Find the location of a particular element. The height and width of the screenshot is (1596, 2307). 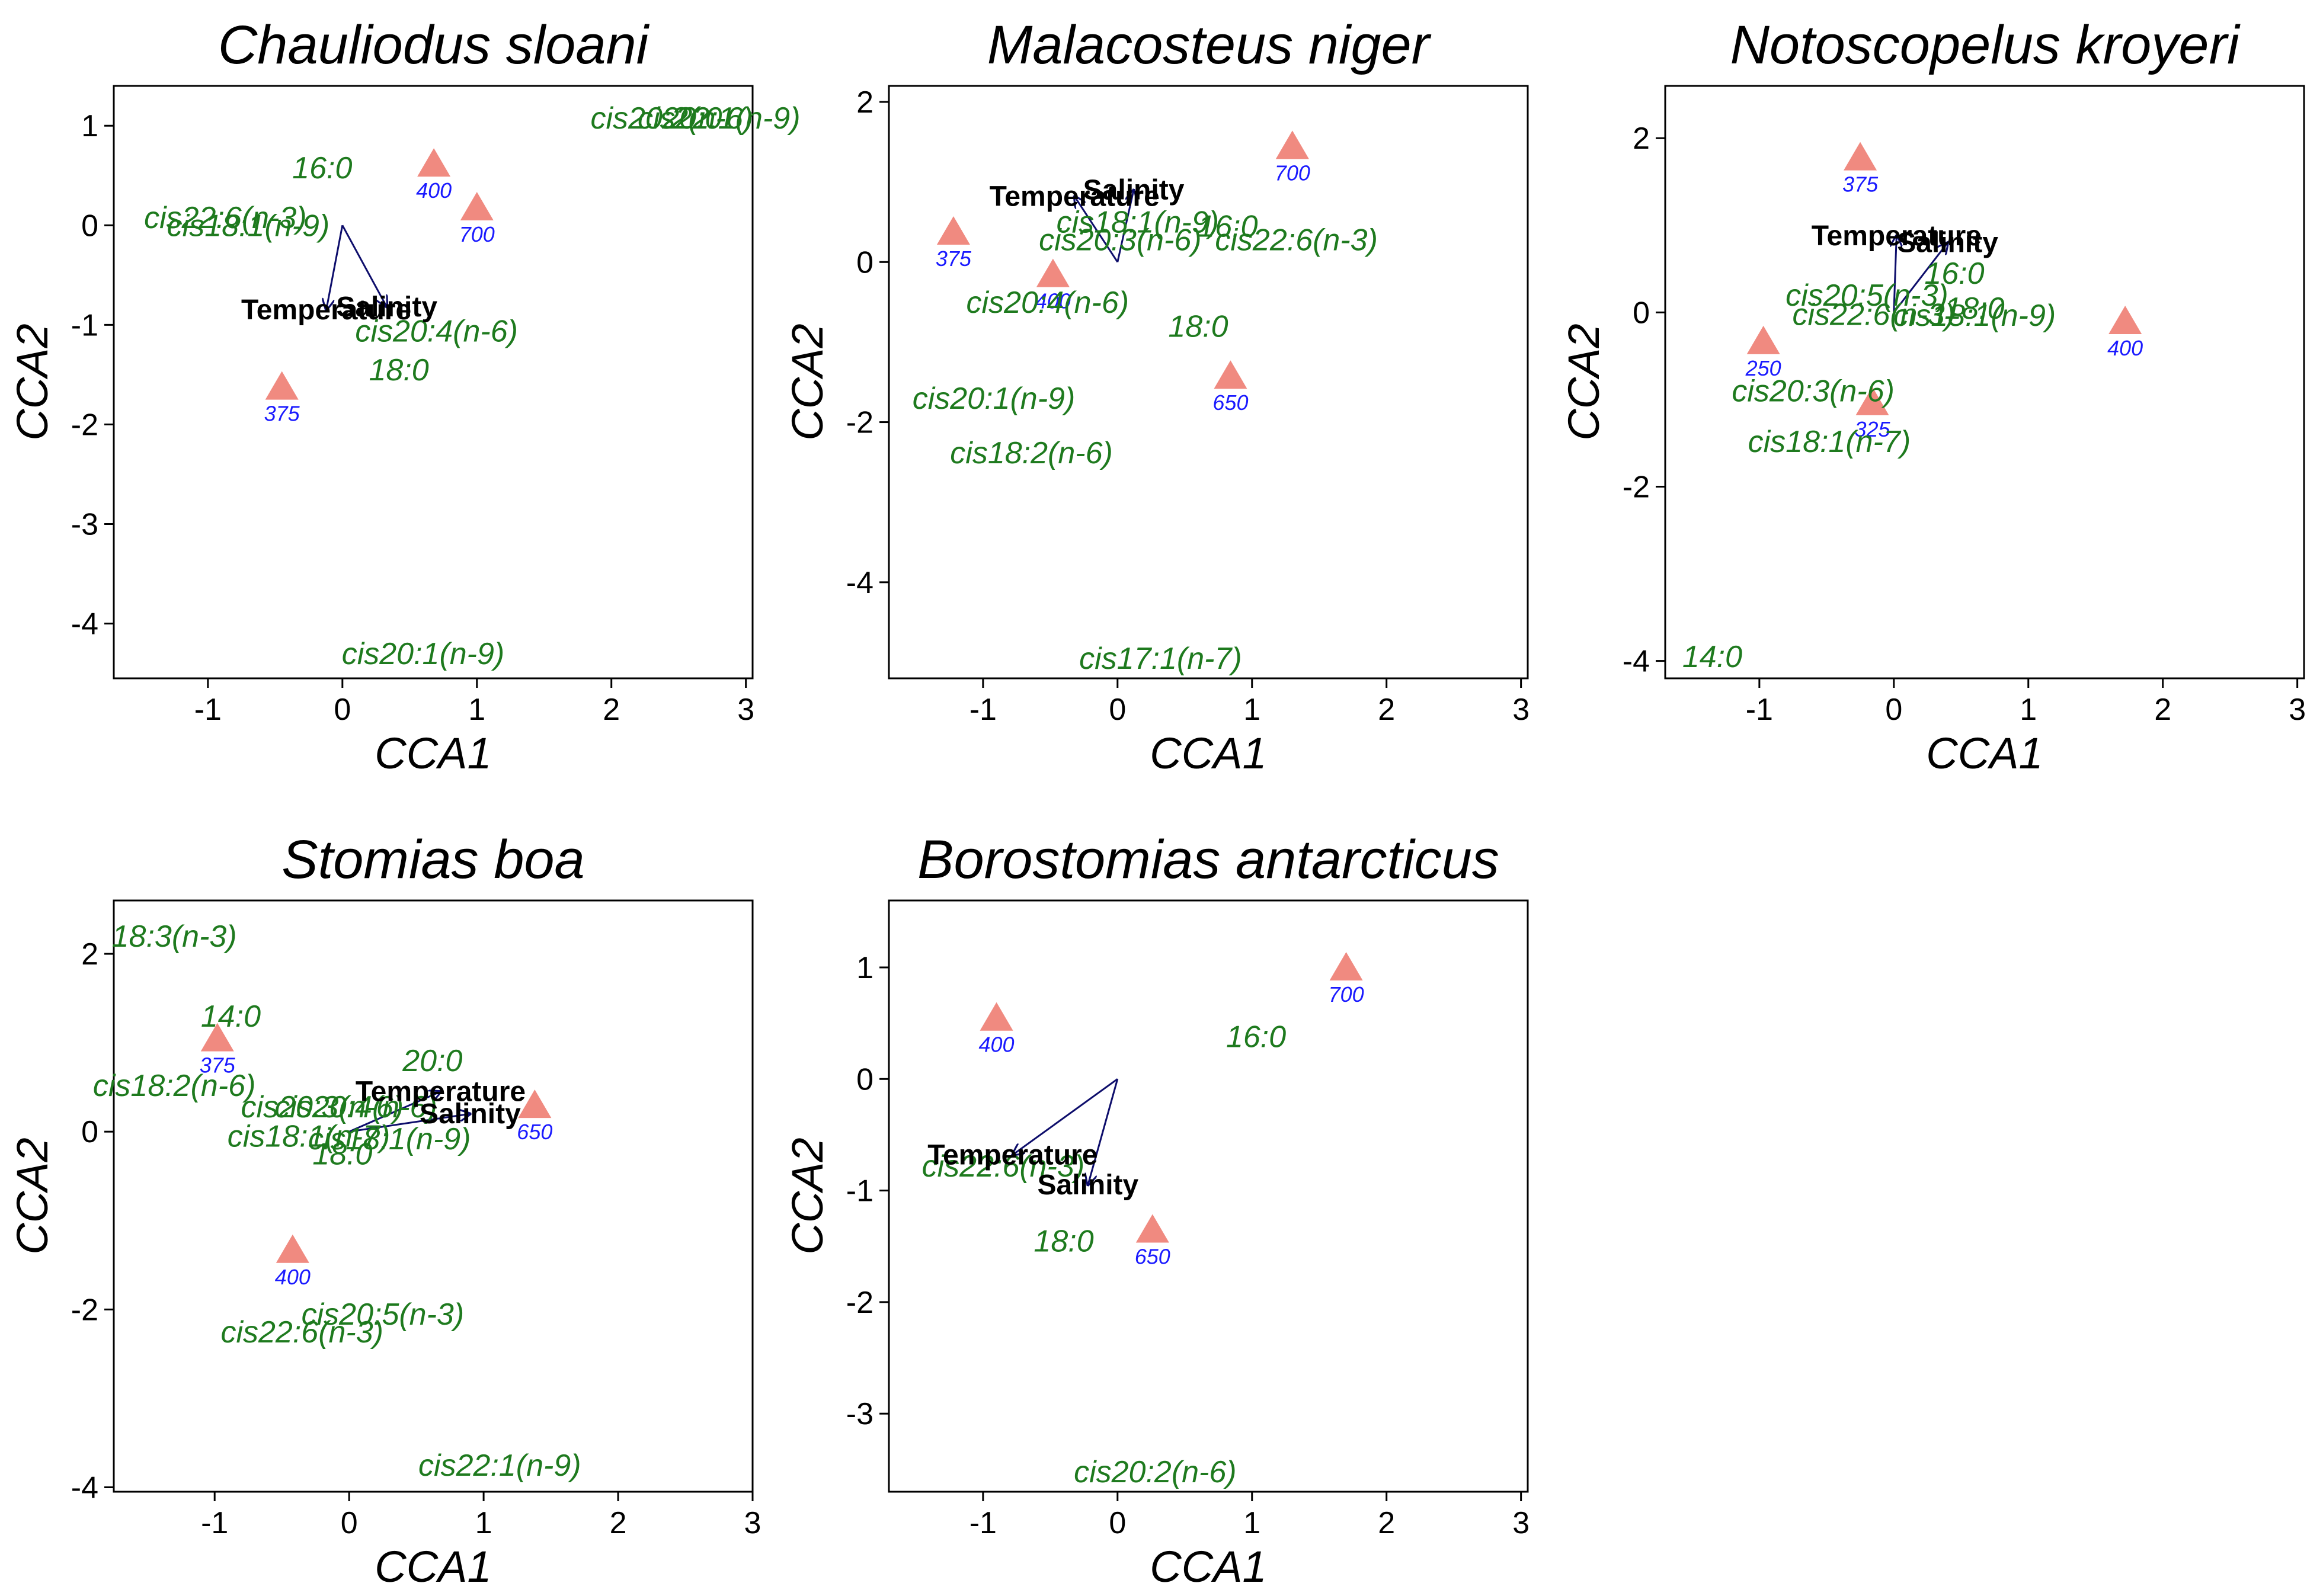

fatty-acid-label: cis18:2(n-6) is located at coordinates (1031, 453).